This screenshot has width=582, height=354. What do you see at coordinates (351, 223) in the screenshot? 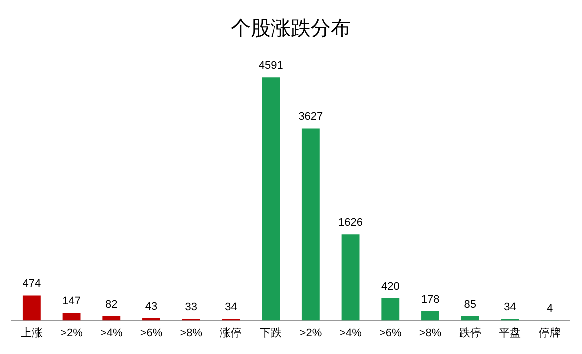
I see `data-label: 1626` at bounding box center [351, 223].